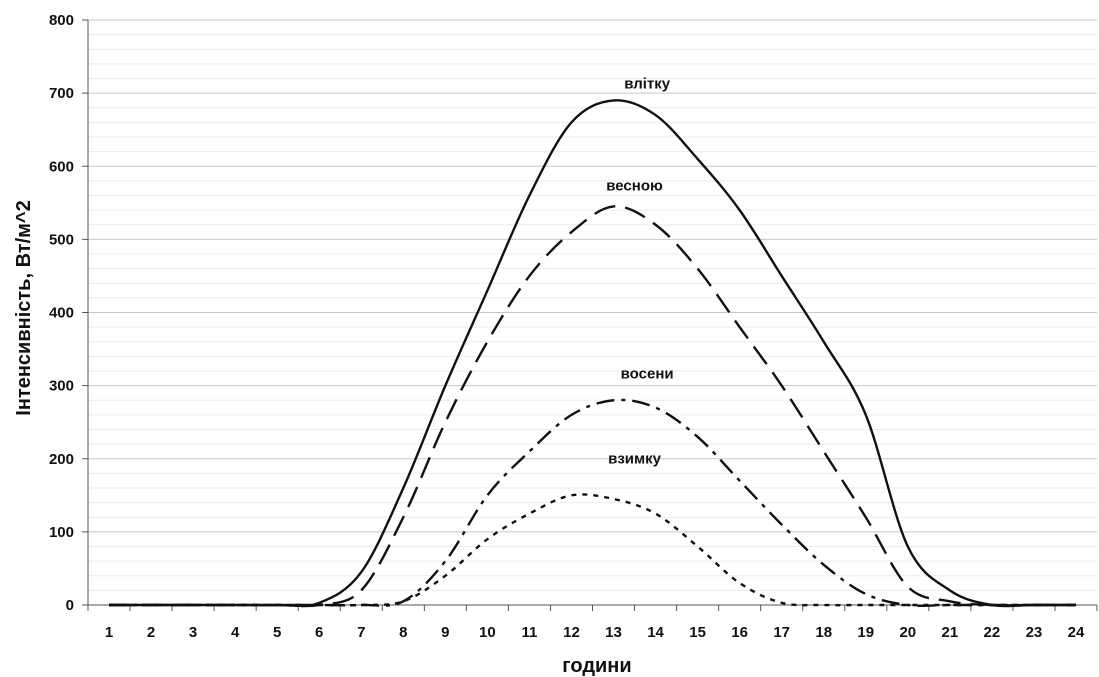 Image resolution: width=1099 pixels, height=677 pixels. What do you see at coordinates (61, 239) in the screenshot?
I see `y-tick-label: 500` at bounding box center [61, 239].